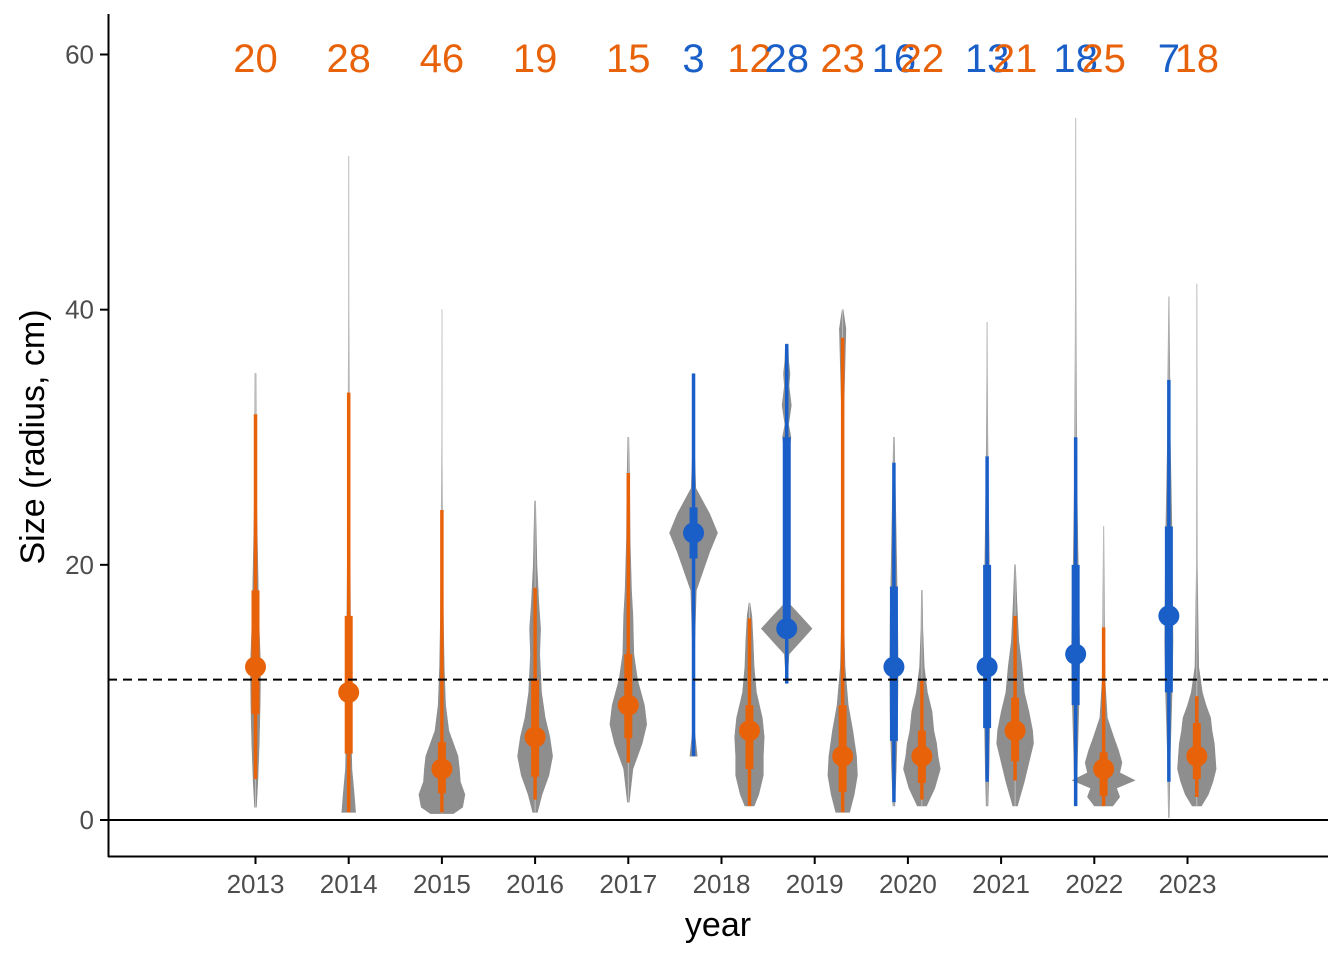 Image resolution: width=1344 pixels, height=965 pixels. Describe the element at coordinates (922, 59) in the screenshot. I see `sample-size-label: 22` at that location.